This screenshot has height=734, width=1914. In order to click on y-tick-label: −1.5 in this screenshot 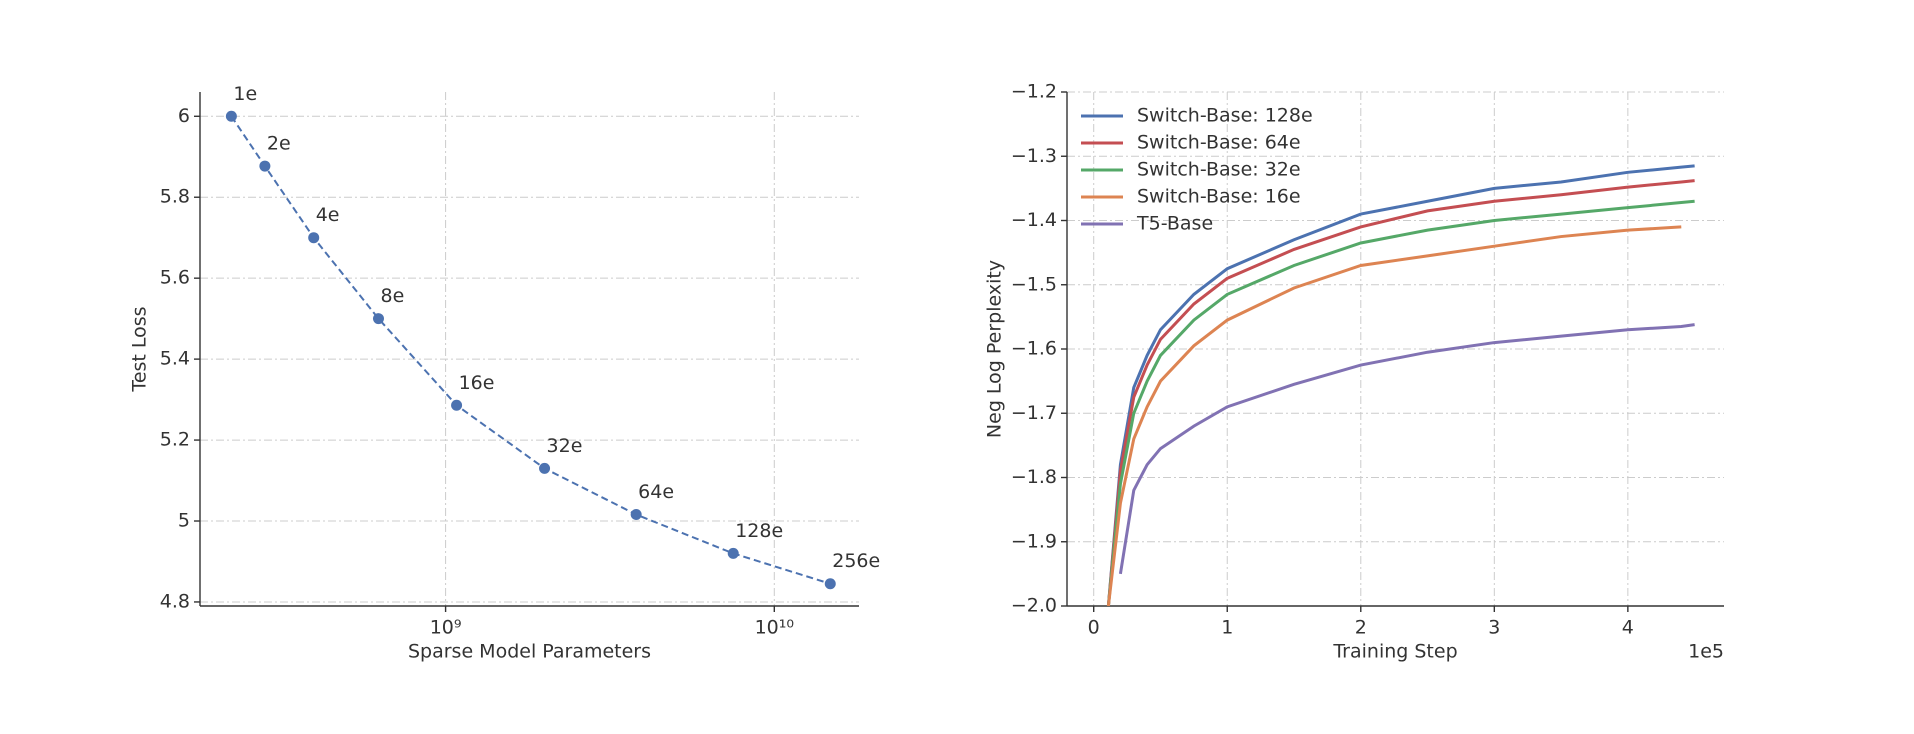, I will do `click(1034, 284)`.